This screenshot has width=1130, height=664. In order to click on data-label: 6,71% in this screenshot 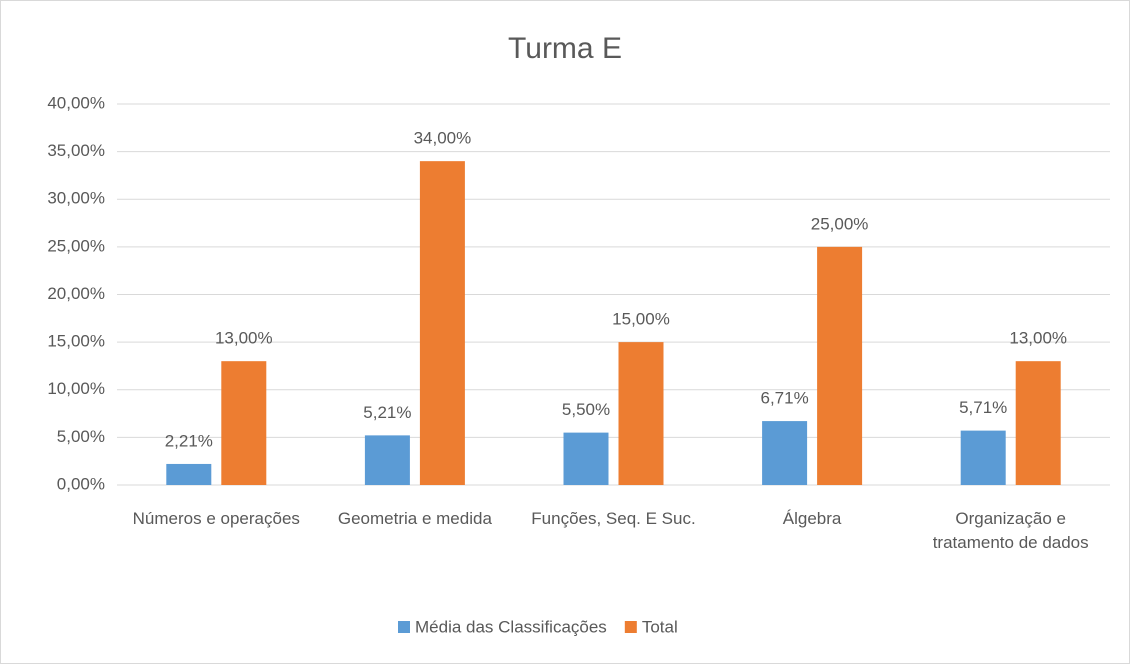, I will do `click(784, 398)`.